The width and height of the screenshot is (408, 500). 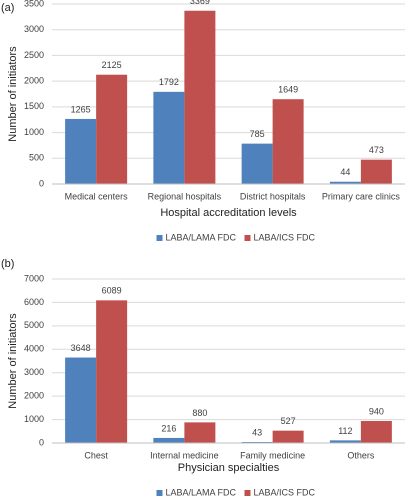 What do you see at coordinates (36, 158) in the screenshot?
I see `y-tick-label: 500` at bounding box center [36, 158].